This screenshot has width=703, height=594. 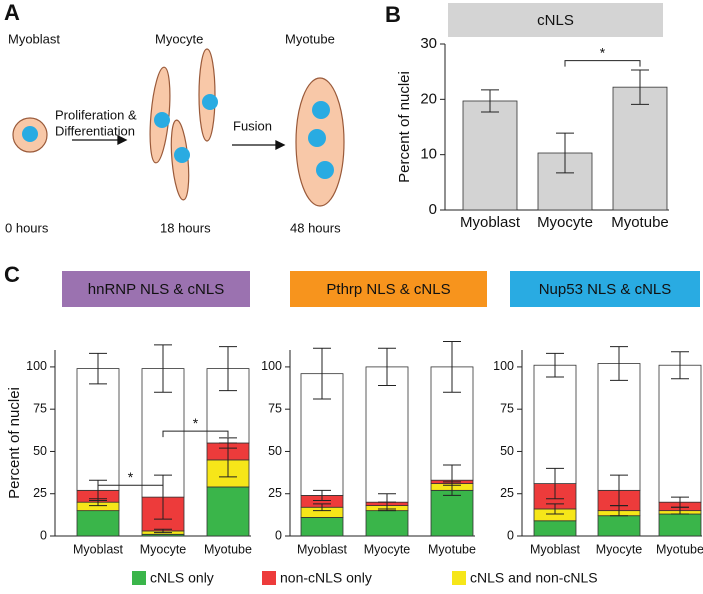 What do you see at coordinates (27, 227) in the screenshot?
I see `time-label: 0 hours` at bounding box center [27, 227].